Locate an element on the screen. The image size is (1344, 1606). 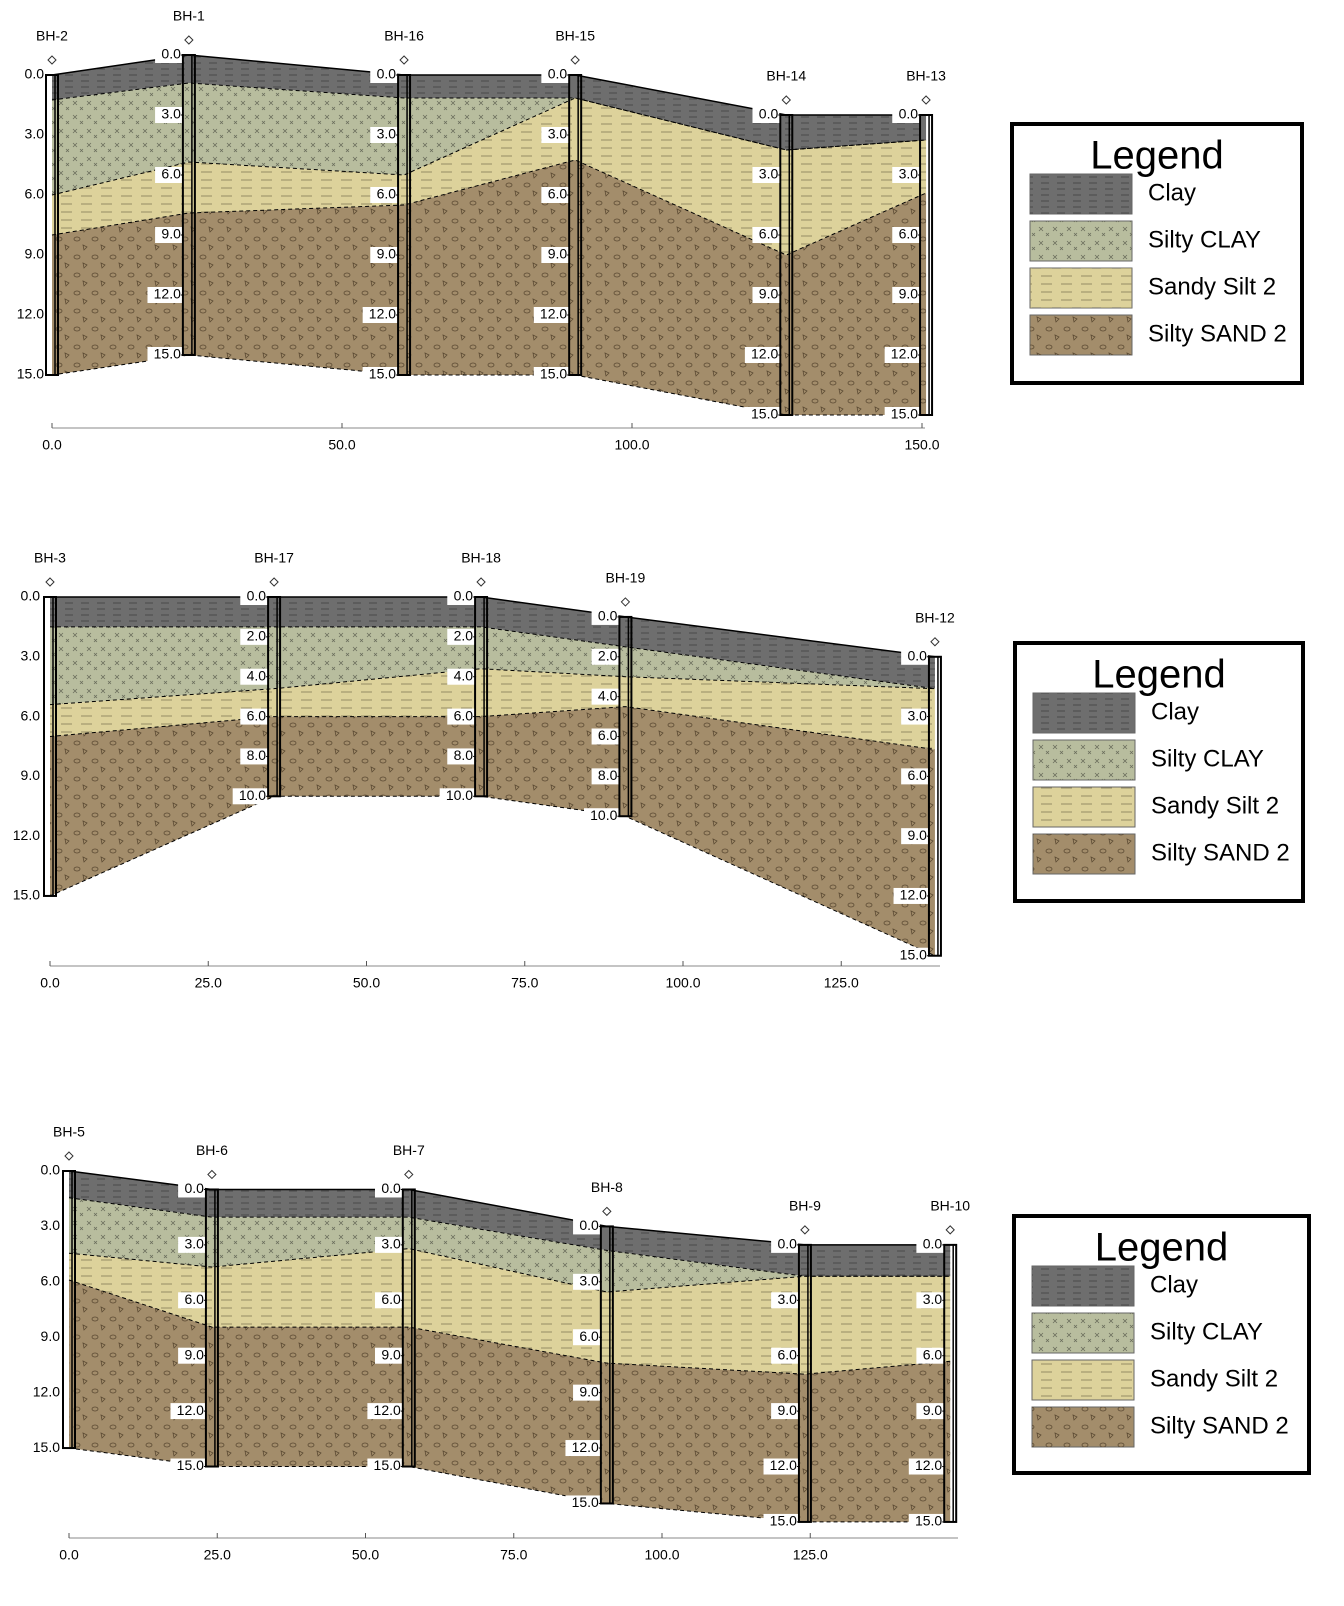
borehole-name: BH-8 is located at coordinates (607, 1187).